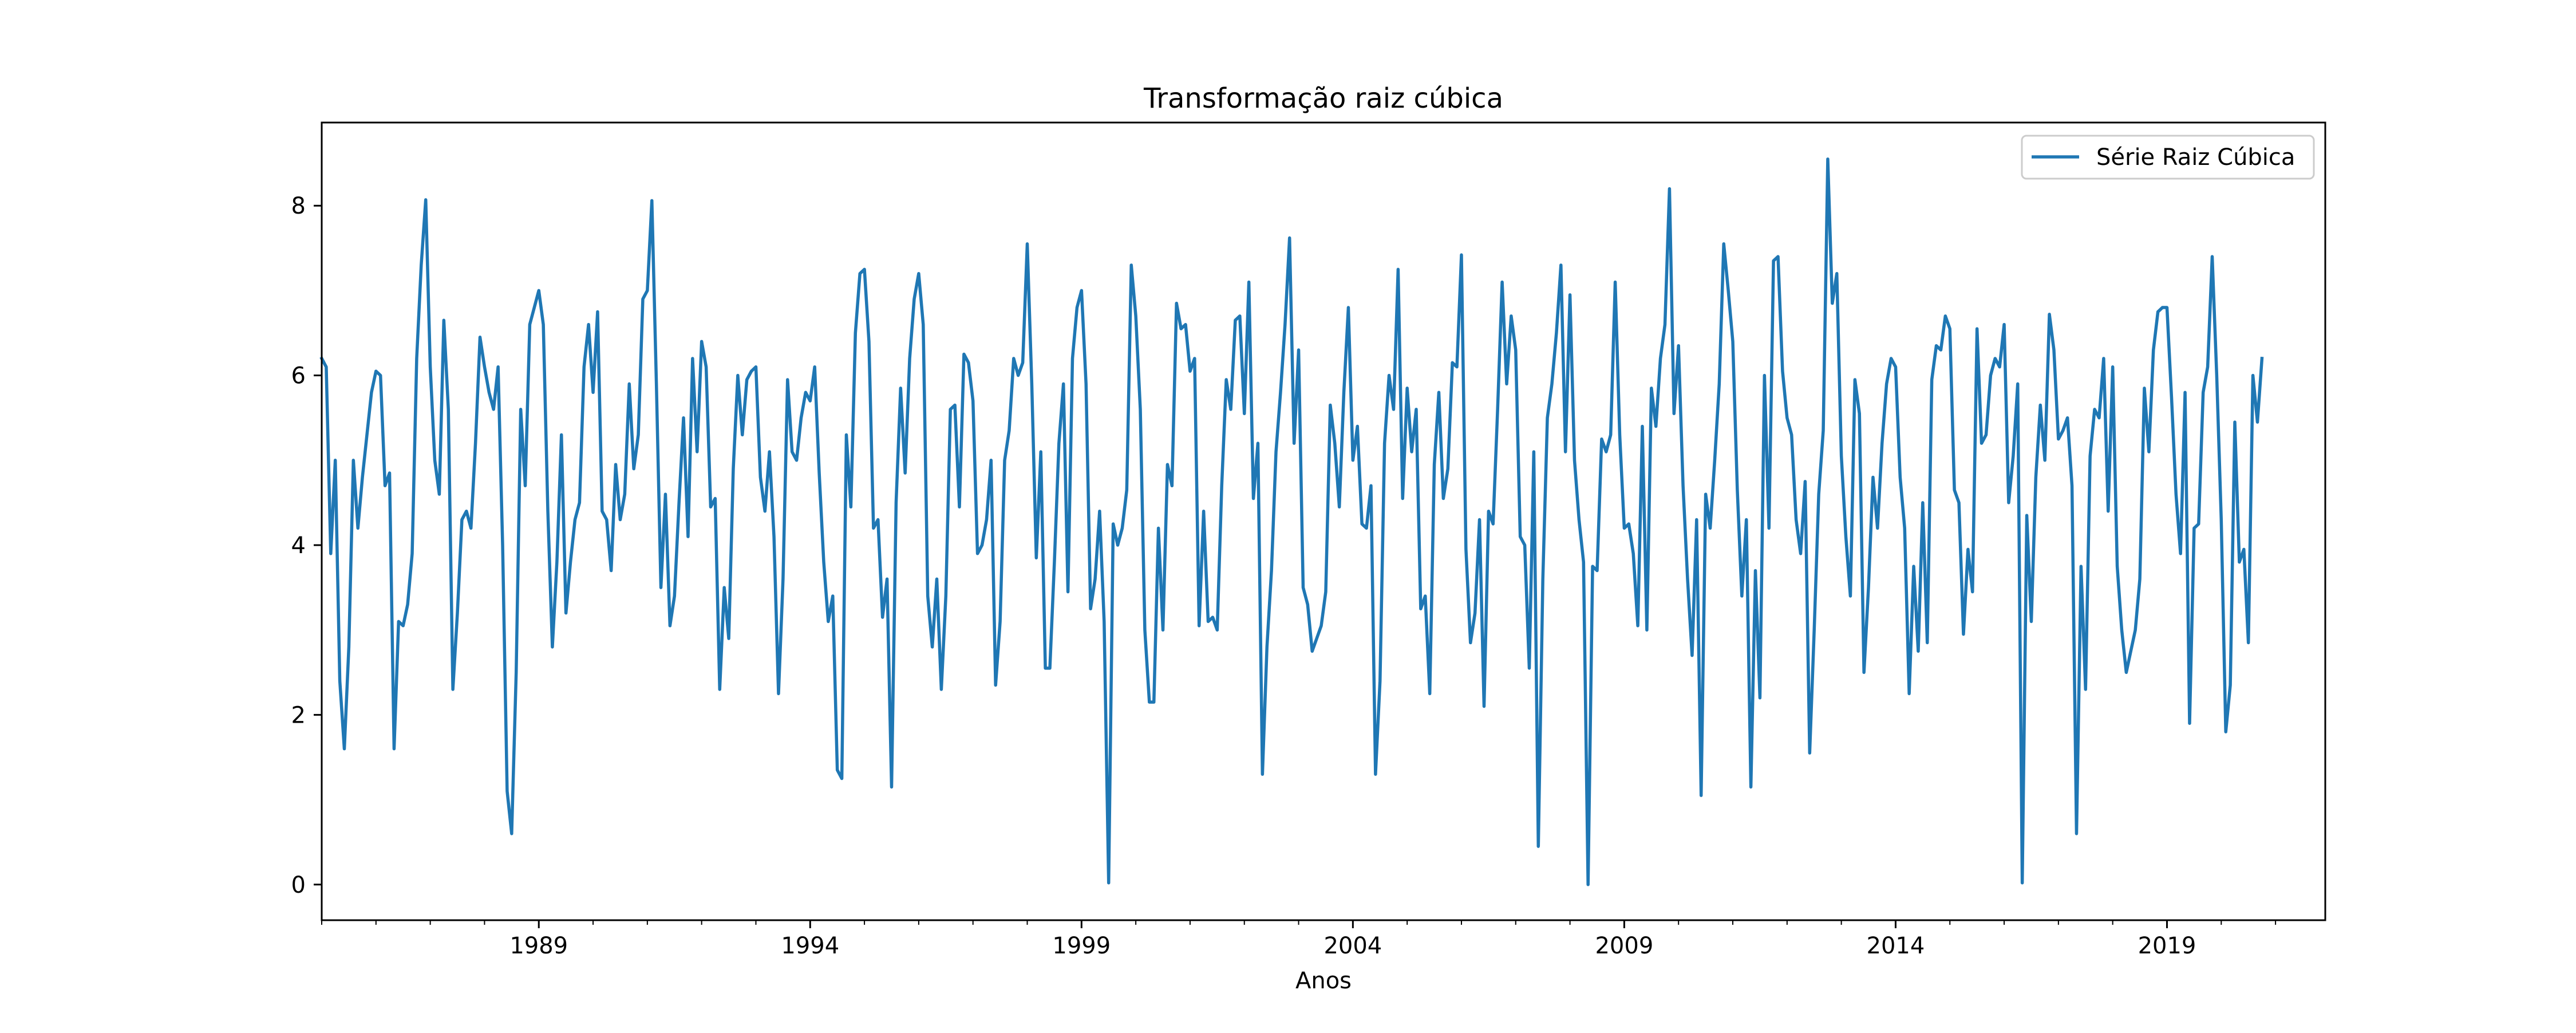 The width and height of the screenshot is (2576, 1033). Describe the element at coordinates (298, 546) in the screenshot. I see `y-tick-label: 4` at that location.